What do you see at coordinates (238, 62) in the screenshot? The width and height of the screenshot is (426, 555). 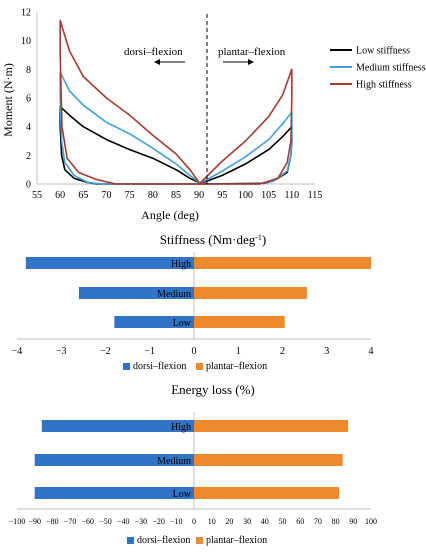 I see `plantar-arrow` at bounding box center [238, 62].